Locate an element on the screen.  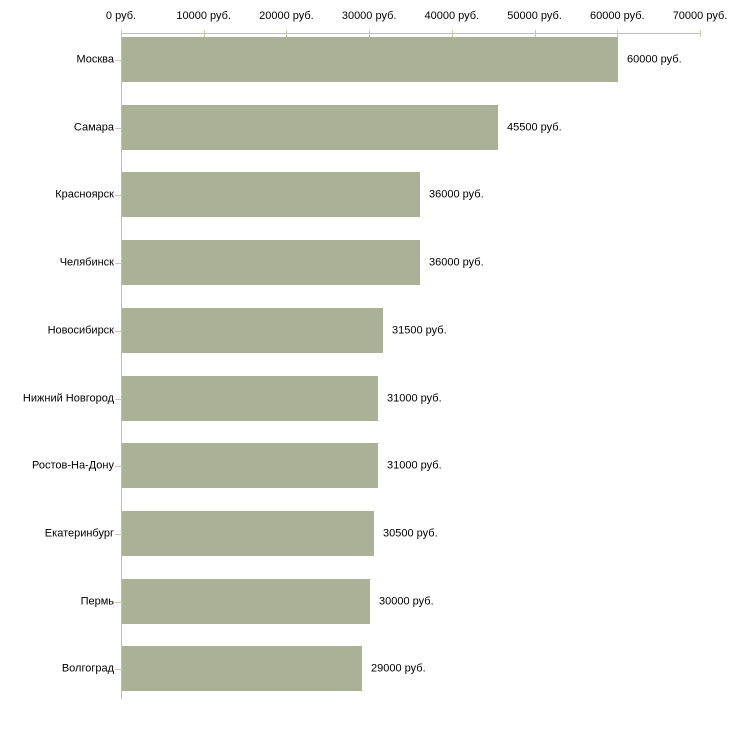
bar-row: Новосибирск 31500 руб. is located at coordinates (365, 330).